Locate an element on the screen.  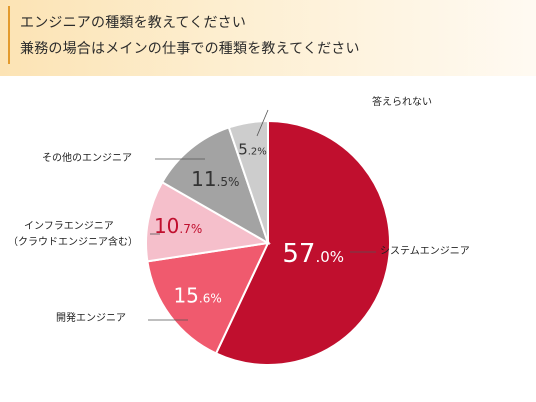
category-label-system-engineer: システムエンジニア is located at coordinates (425, 251).